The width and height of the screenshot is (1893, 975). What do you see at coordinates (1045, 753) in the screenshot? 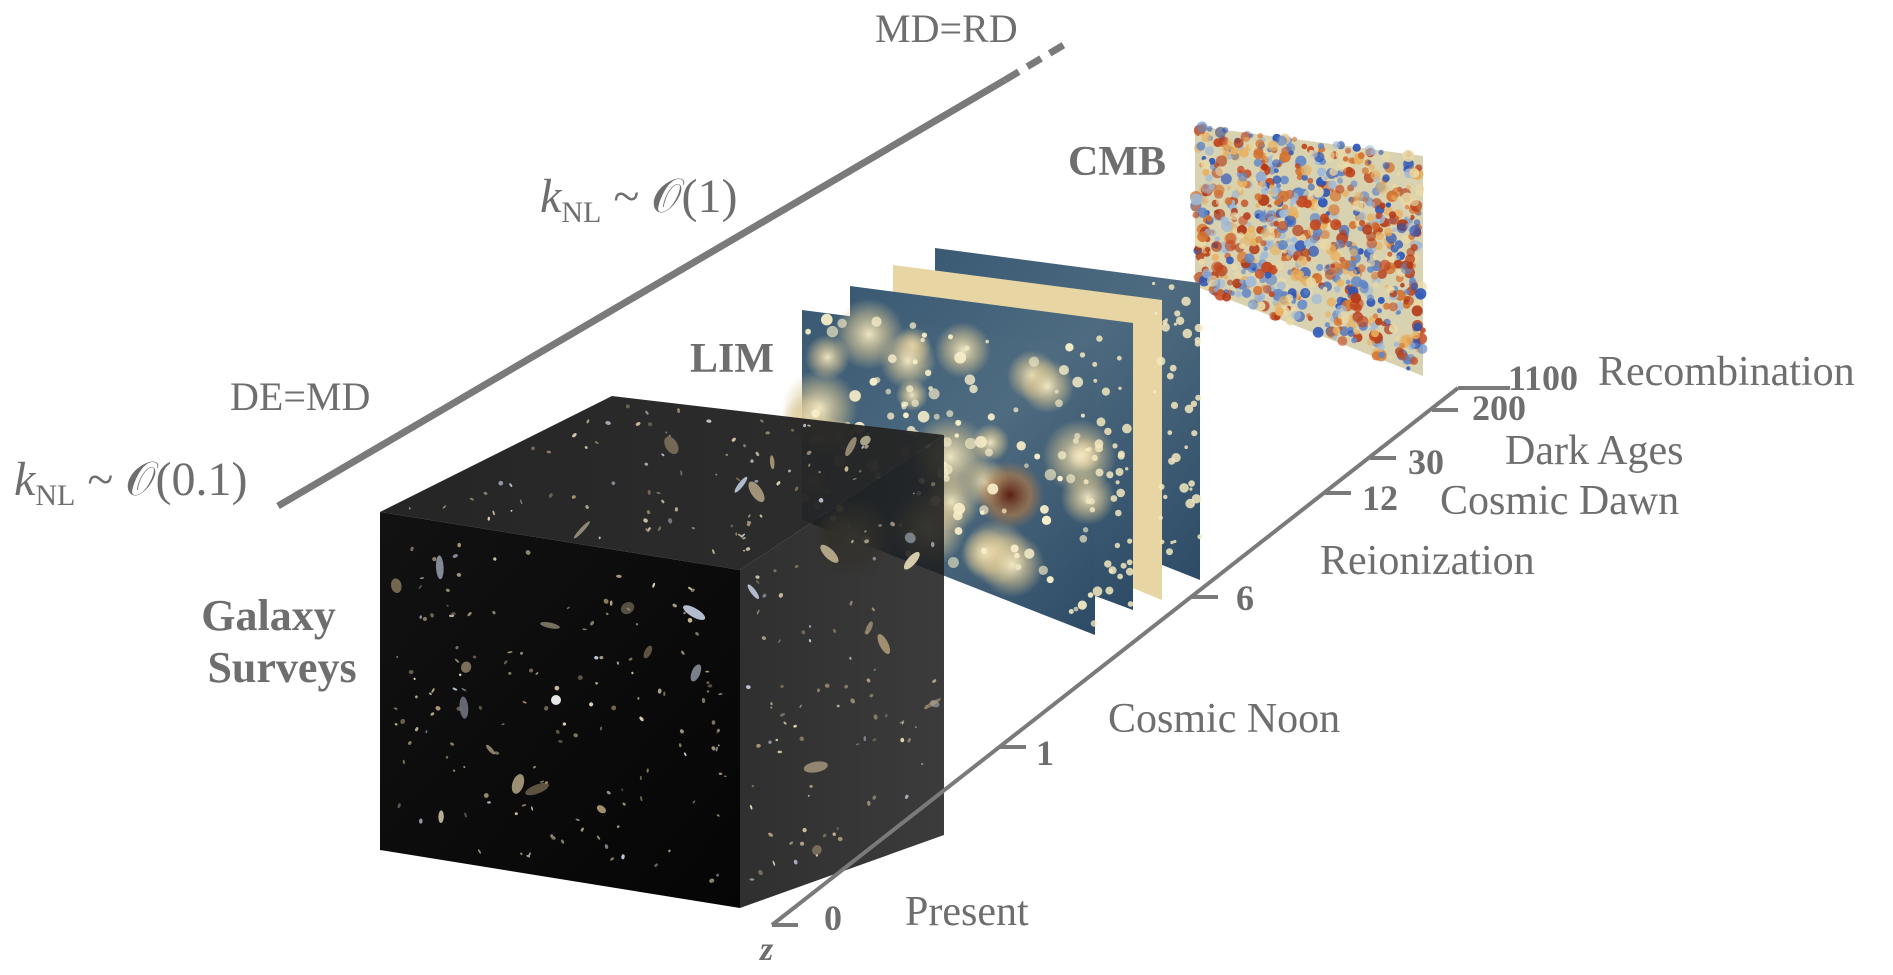
I see `tick-label-z1: 1` at bounding box center [1045, 753].